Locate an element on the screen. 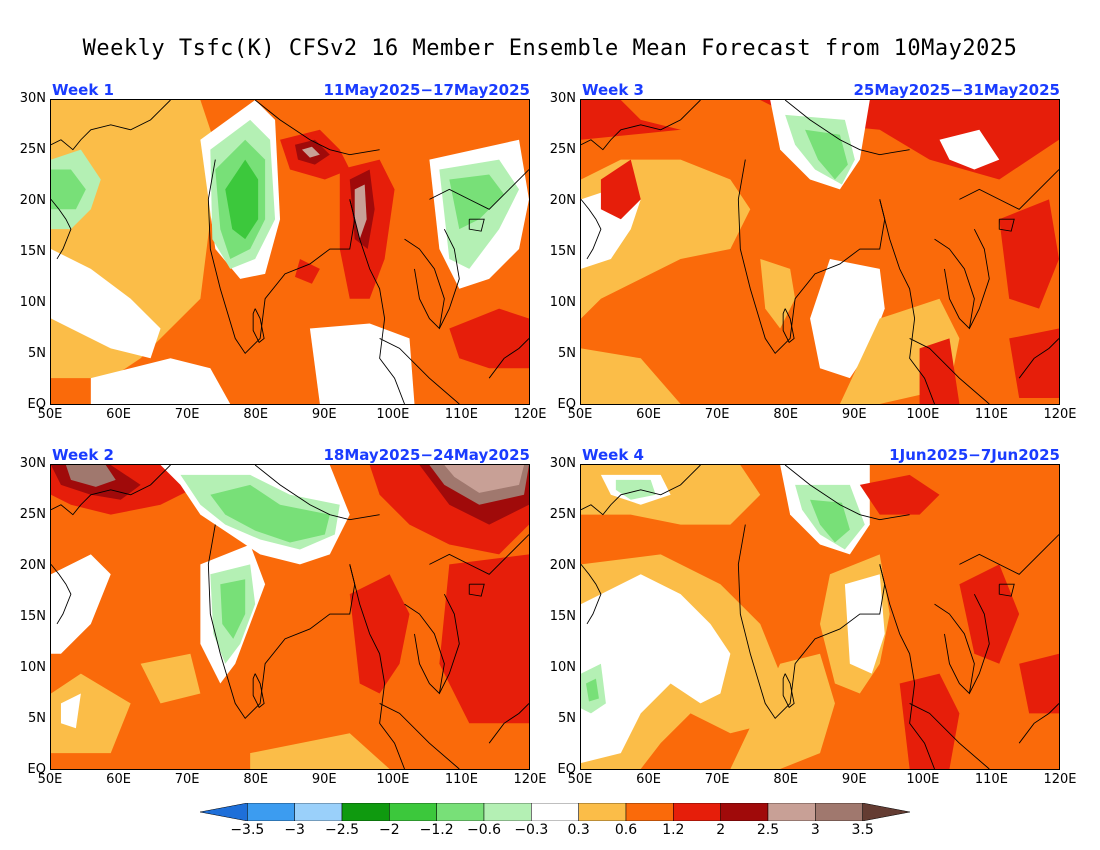  longitude-tick-label: 120E is located at coordinates (1060, 414).